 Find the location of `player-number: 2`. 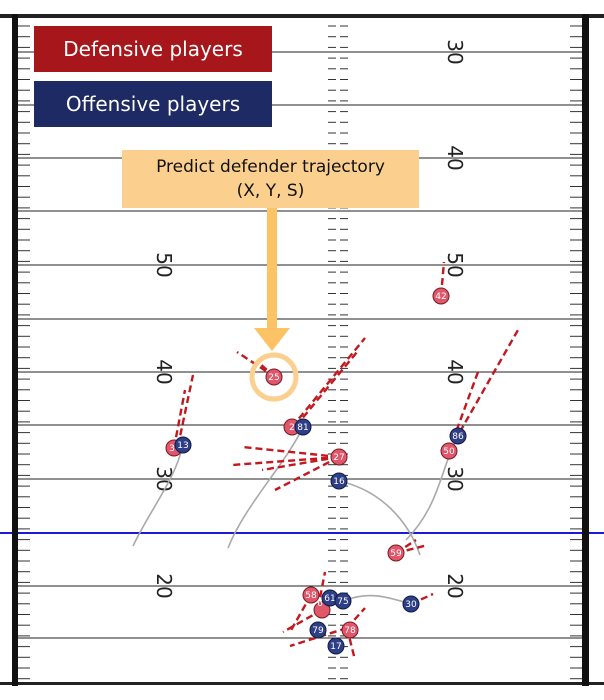

player-number: 2 is located at coordinates (292, 428).